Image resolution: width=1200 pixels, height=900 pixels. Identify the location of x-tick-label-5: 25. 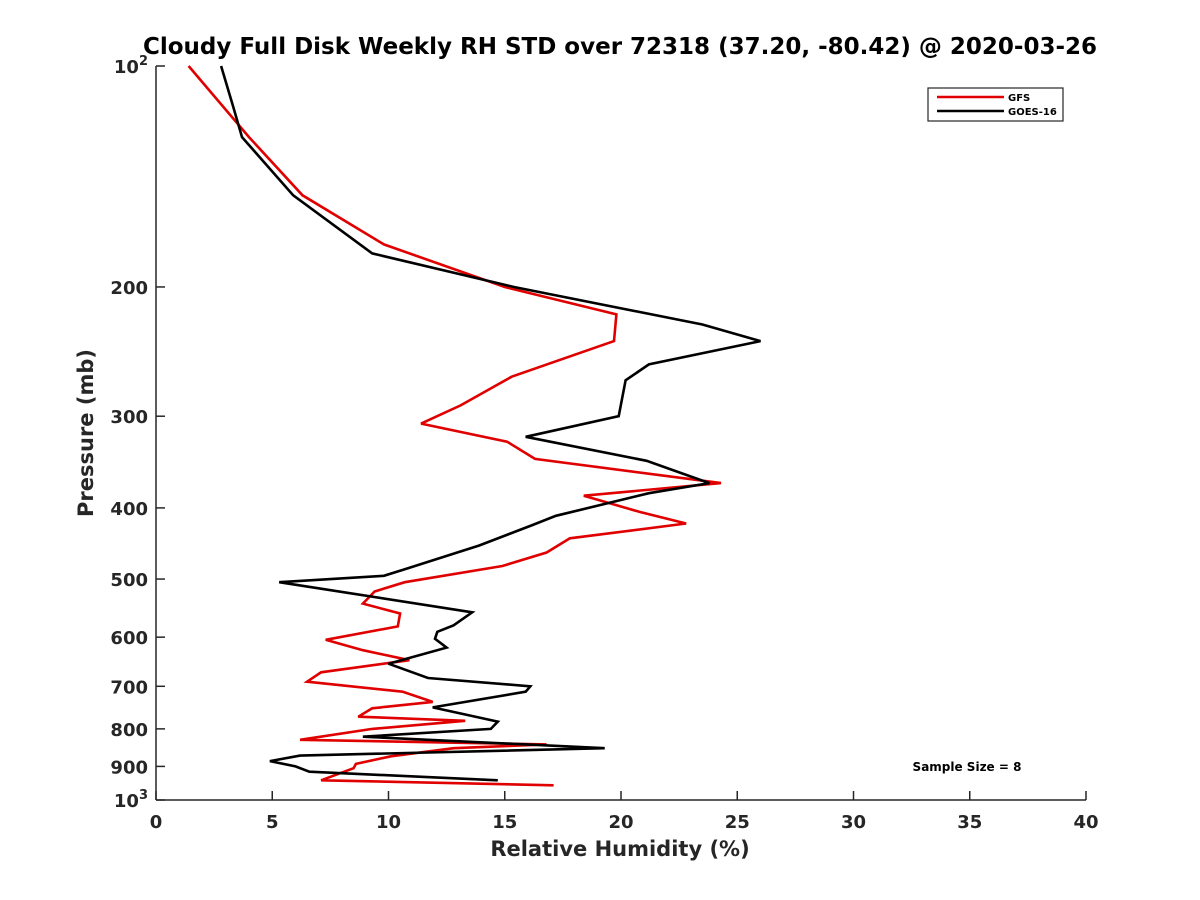
(737, 822).